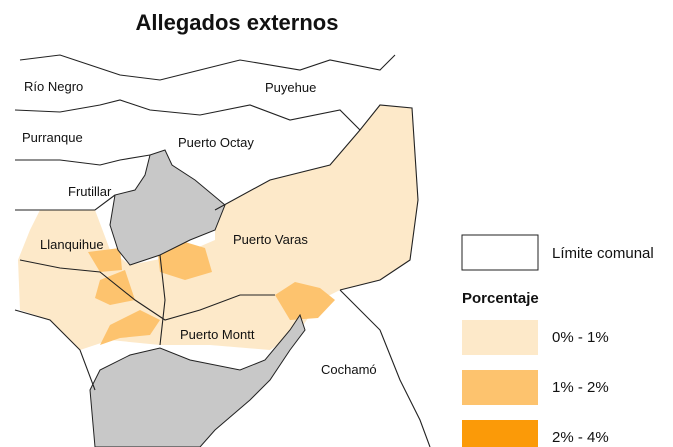 The image size is (673, 447). I want to click on place-label: Cochamó, so click(349, 369).